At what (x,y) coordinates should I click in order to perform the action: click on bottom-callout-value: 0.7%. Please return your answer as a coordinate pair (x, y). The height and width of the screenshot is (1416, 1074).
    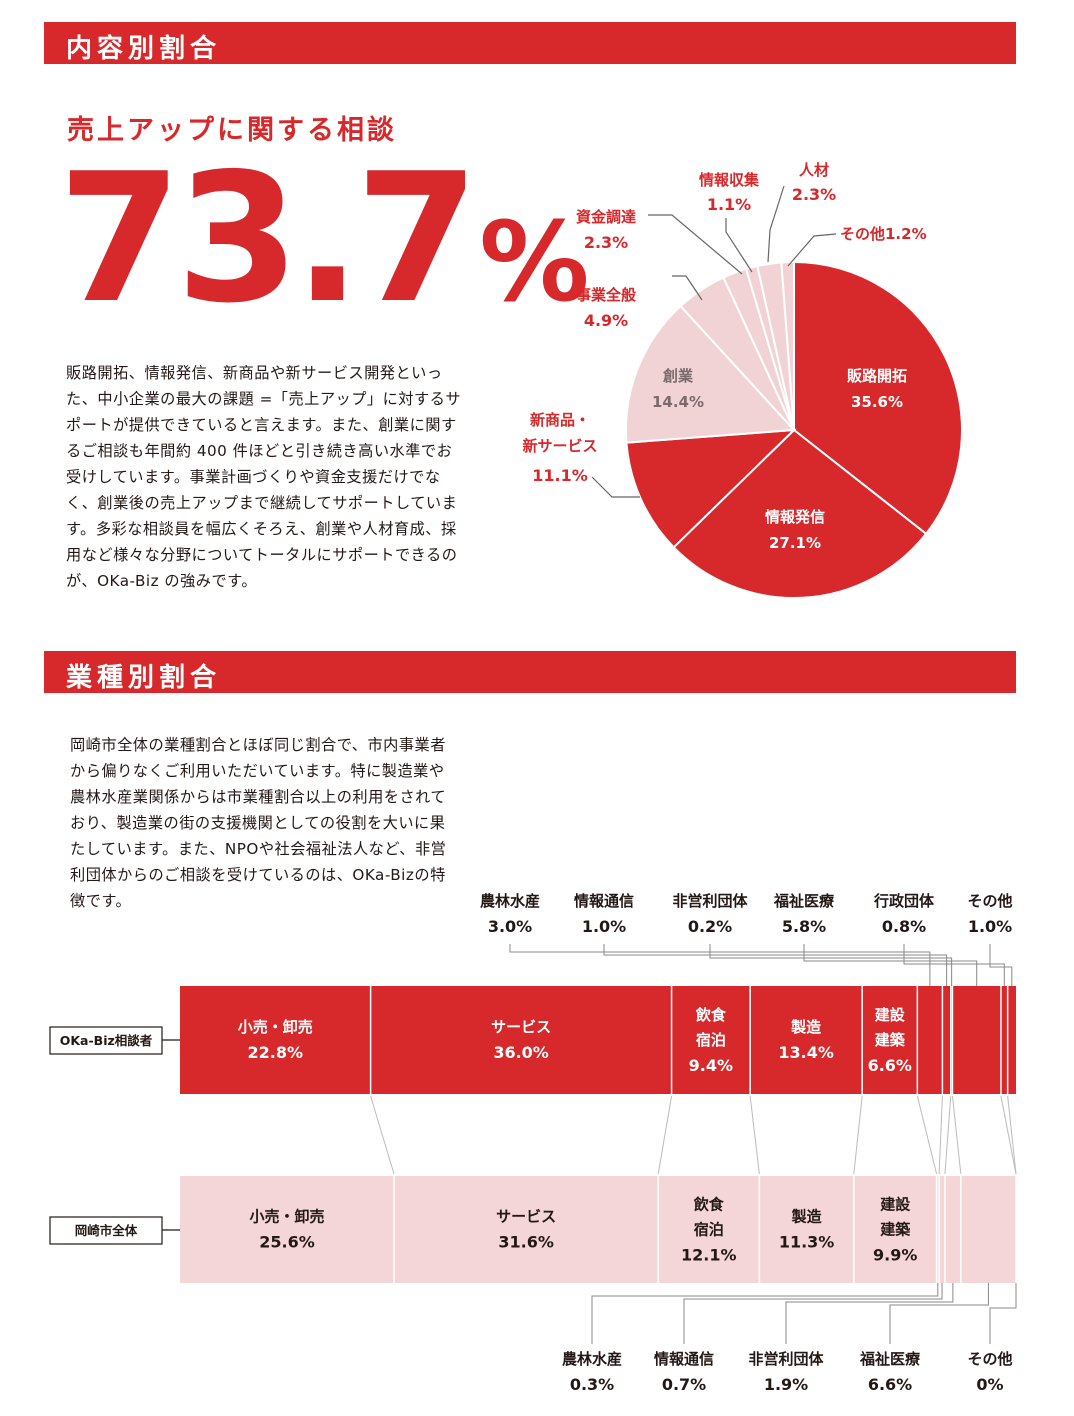
    Looking at the image, I should click on (684, 1384).